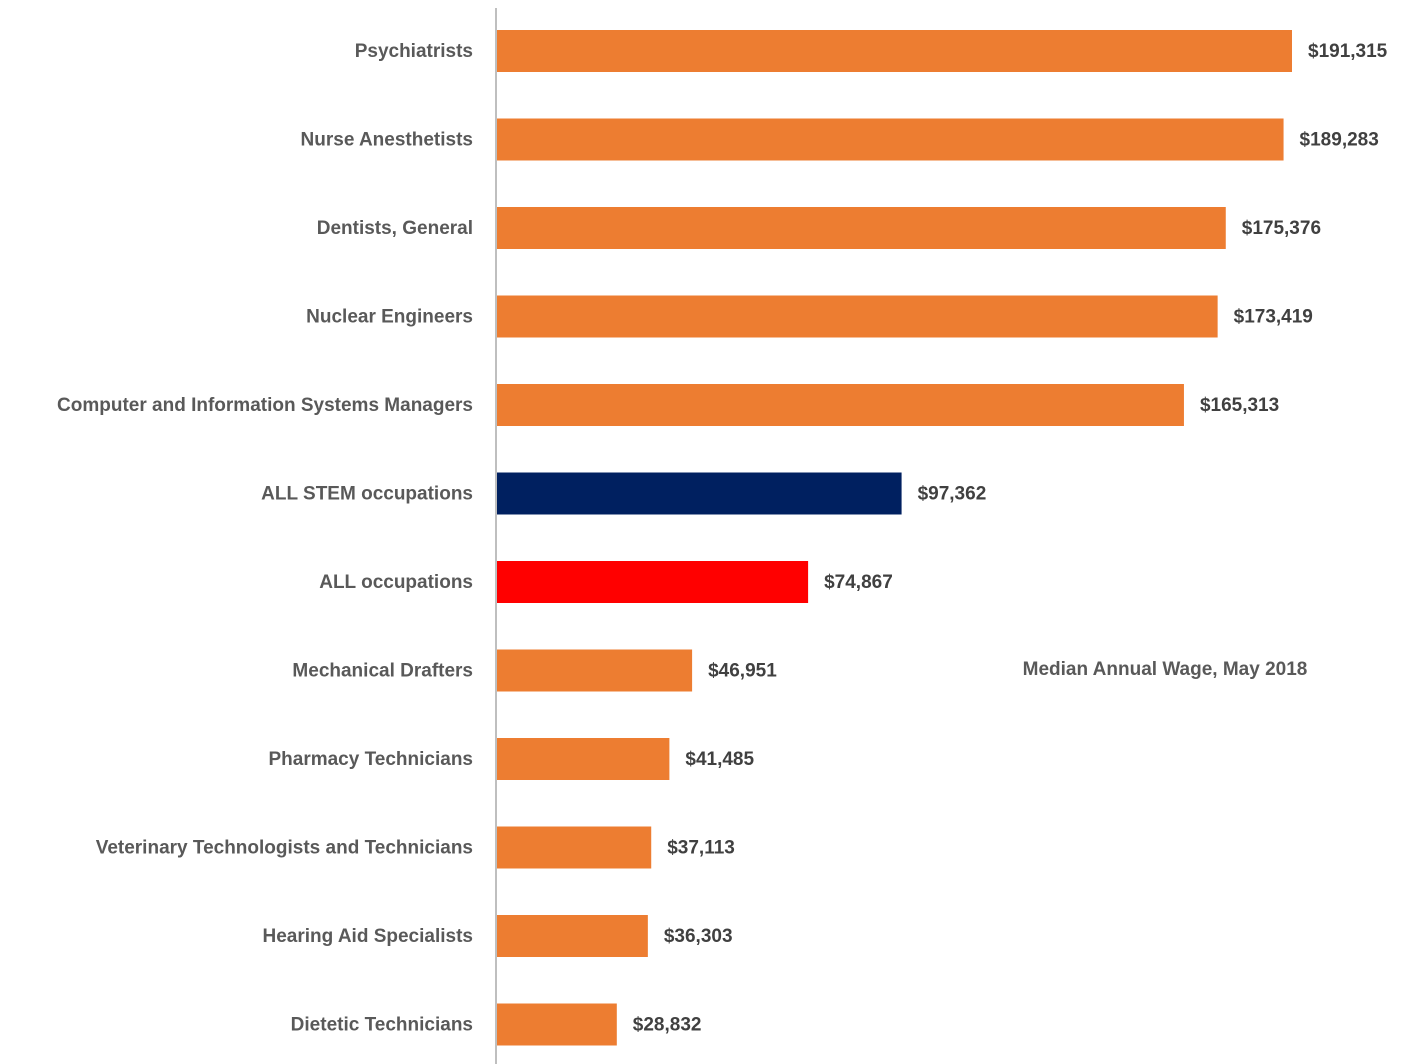 The width and height of the screenshot is (1406, 1064). Describe the element at coordinates (1165, 669) in the screenshot. I see `annotation: Median Annual Wage, May 2018` at that location.